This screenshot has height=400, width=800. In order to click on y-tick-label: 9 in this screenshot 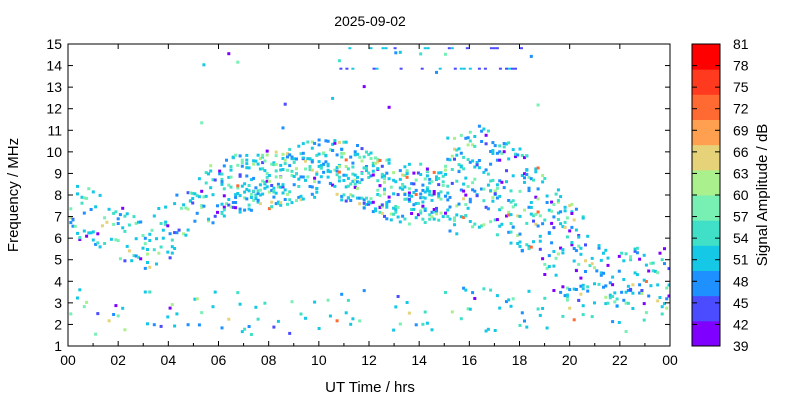, I will do `click(58, 173)`.